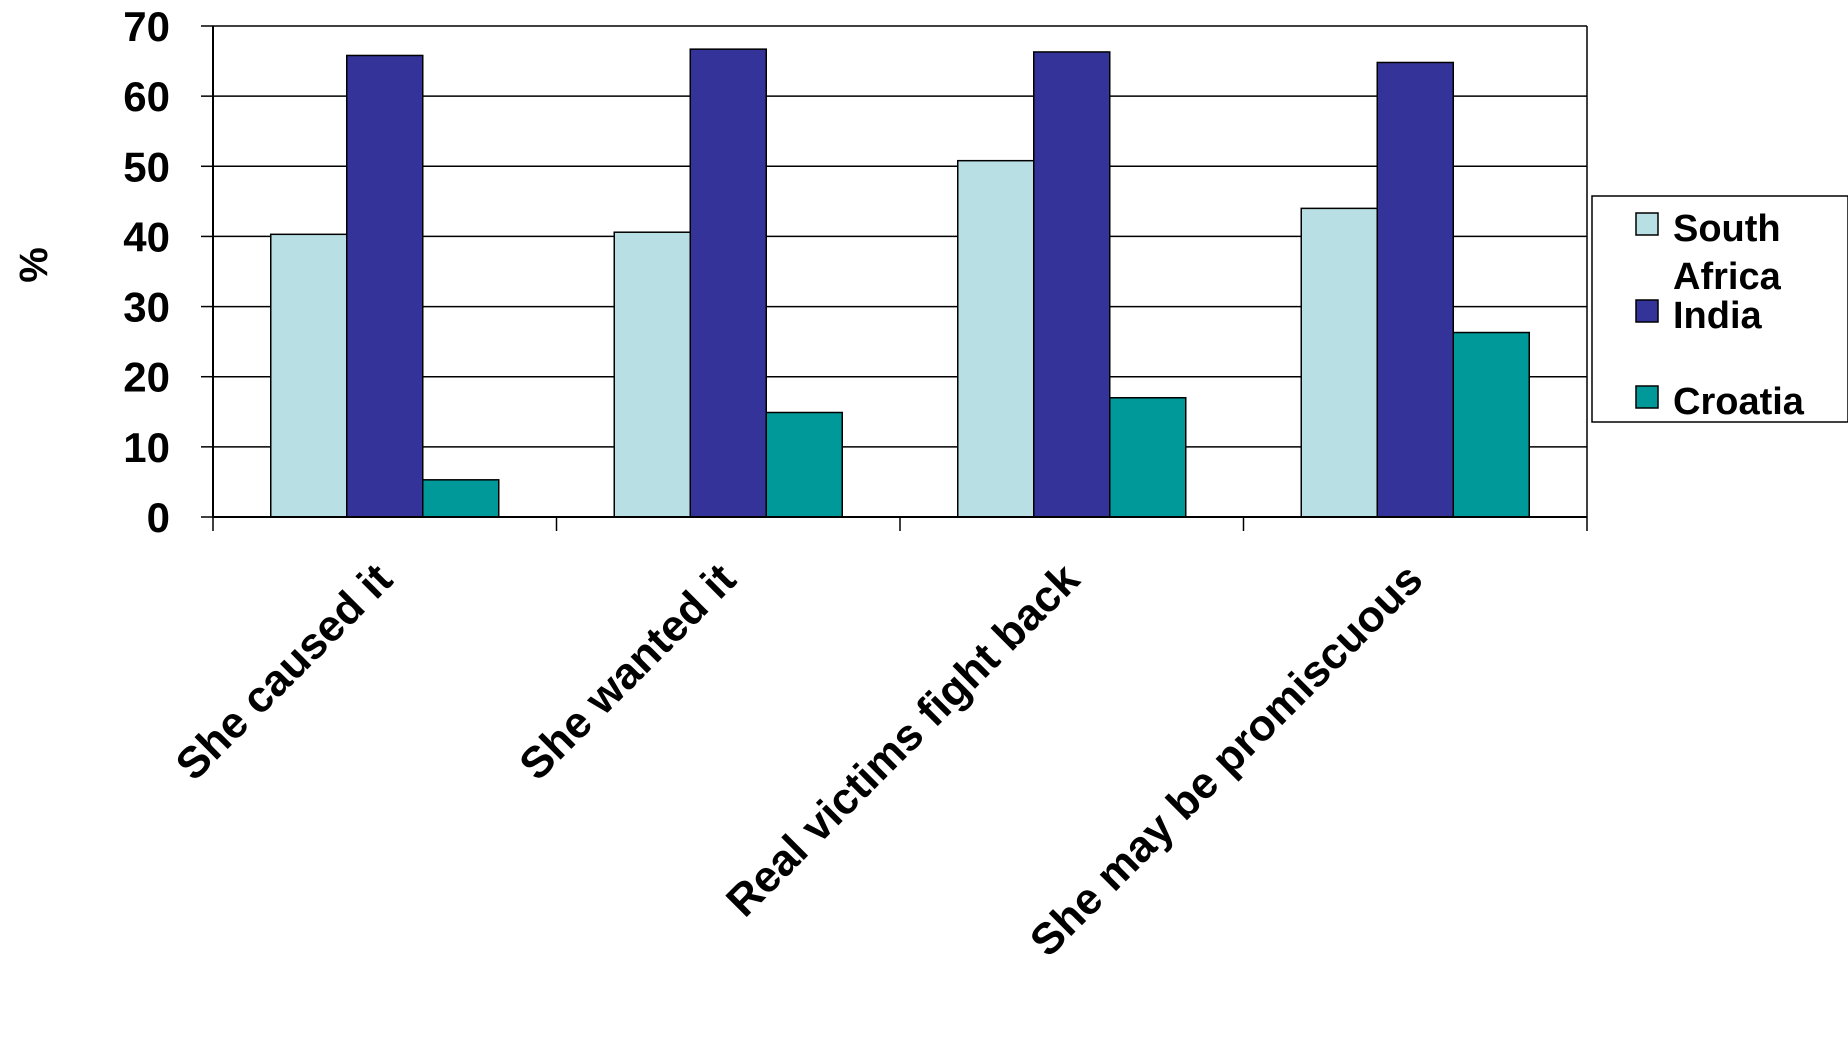 This screenshot has width=1848, height=1049. I want to click on y-tick-label: 50, so click(146, 166).